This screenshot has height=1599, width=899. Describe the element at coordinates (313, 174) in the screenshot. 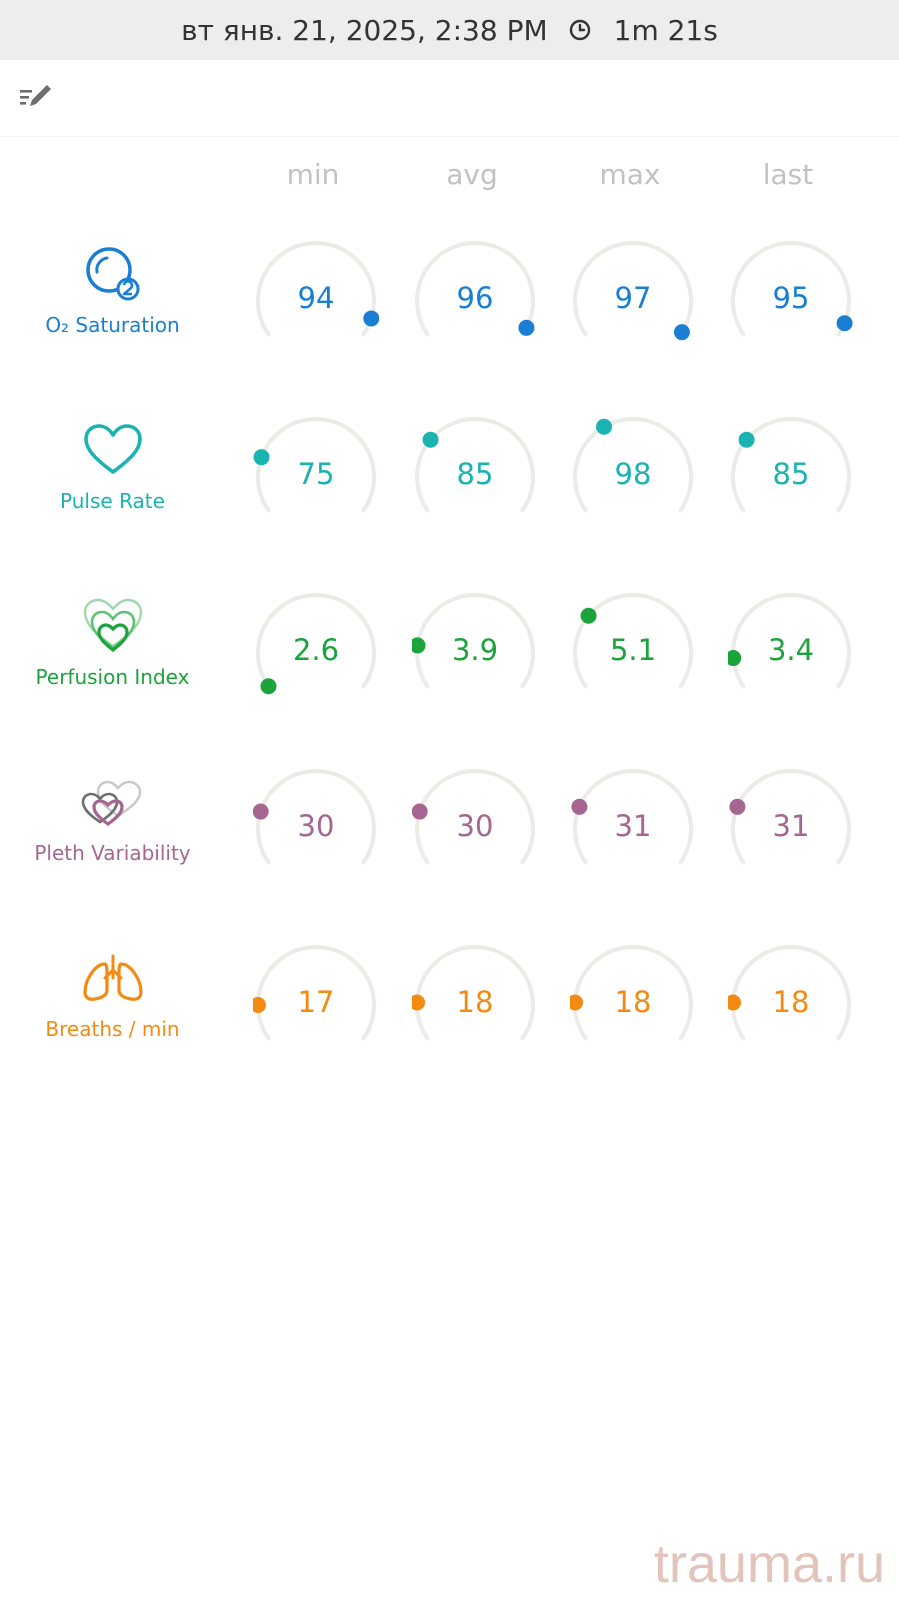

I see `column-header-min: min` at that location.